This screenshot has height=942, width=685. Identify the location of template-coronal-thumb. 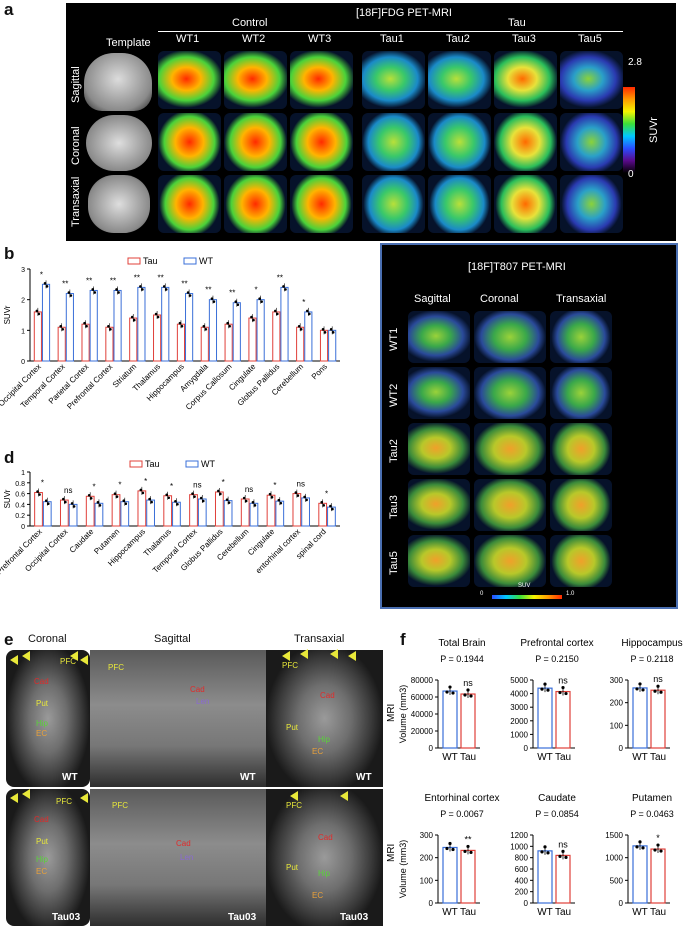
(119, 143).